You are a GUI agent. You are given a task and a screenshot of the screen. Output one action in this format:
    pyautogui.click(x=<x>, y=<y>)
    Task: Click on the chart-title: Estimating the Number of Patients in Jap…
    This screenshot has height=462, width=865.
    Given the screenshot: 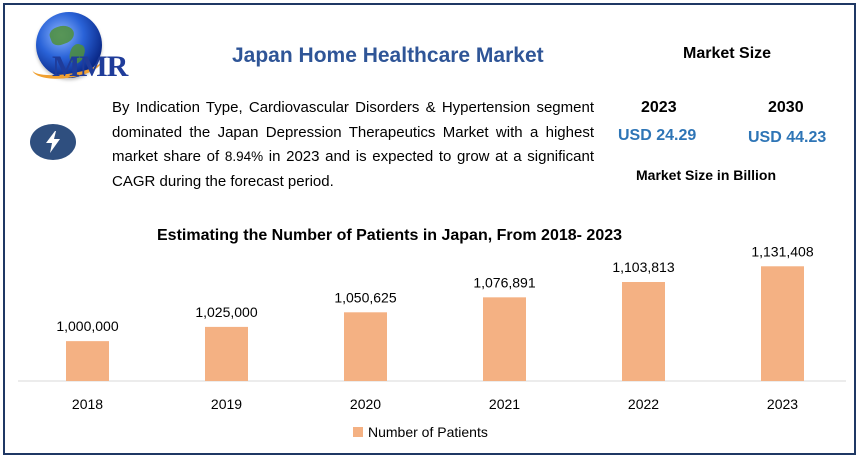 What is the action you would take?
    pyautogui.click(x=390, y=235)
    